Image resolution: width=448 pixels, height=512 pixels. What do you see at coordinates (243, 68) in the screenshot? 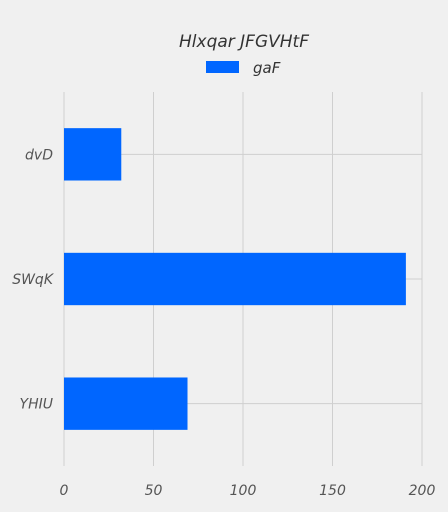
I see `legend: gaF` at bounding box center [243, 68].